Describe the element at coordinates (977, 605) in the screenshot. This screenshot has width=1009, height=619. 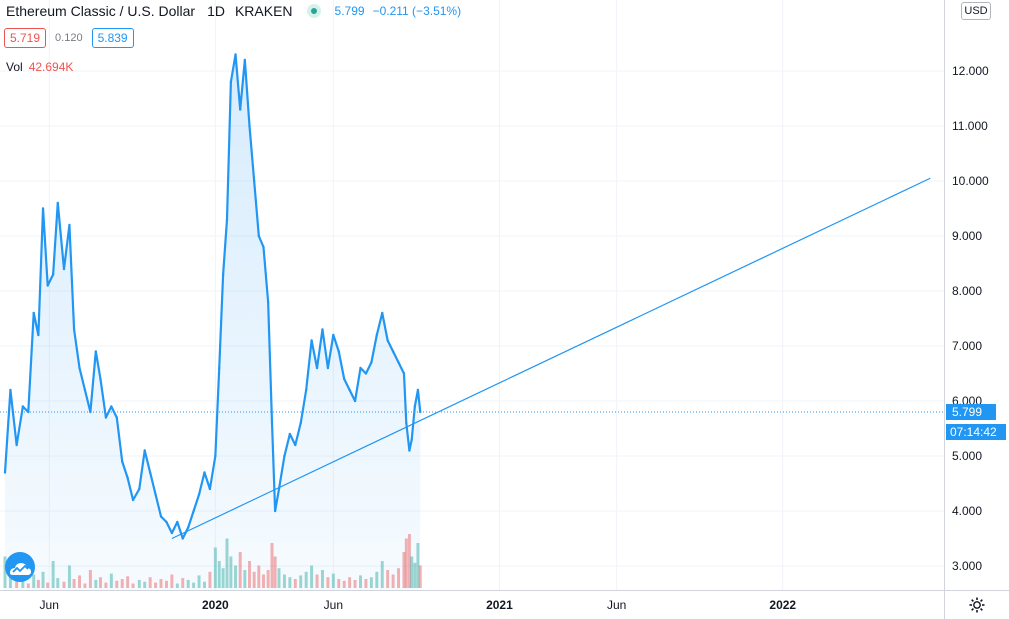
I see `gear-icon` at that location.